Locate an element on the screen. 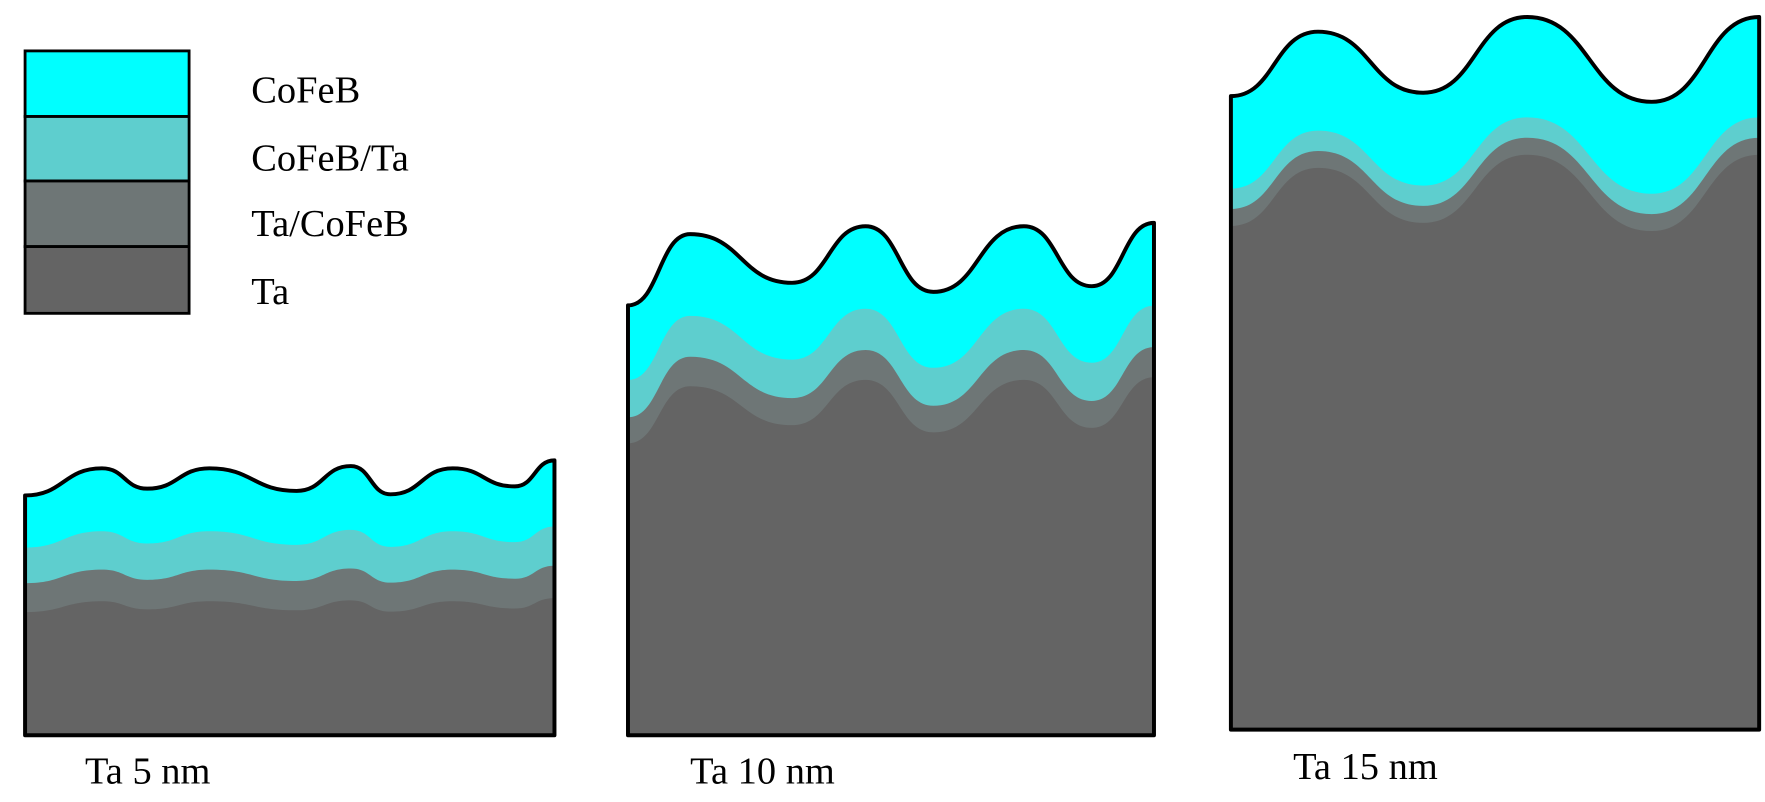 The image size is (1765, 802). legend-label: Ta/CoFeB is located at coordinates (329, 224).